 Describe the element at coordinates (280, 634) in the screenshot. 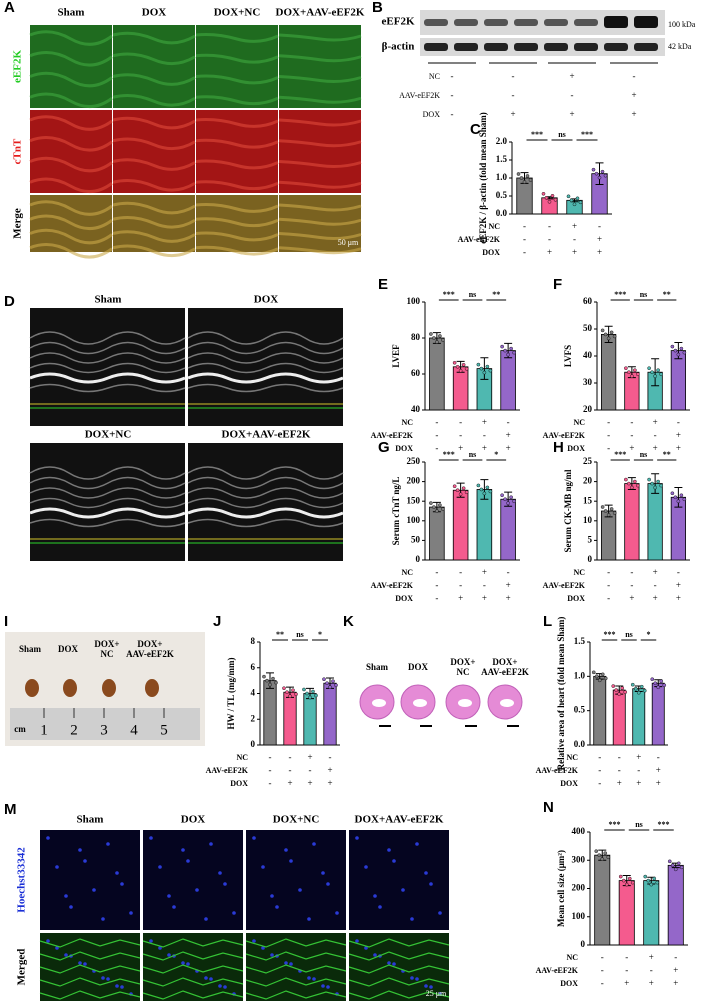

I see `significance-label: **` at that location.